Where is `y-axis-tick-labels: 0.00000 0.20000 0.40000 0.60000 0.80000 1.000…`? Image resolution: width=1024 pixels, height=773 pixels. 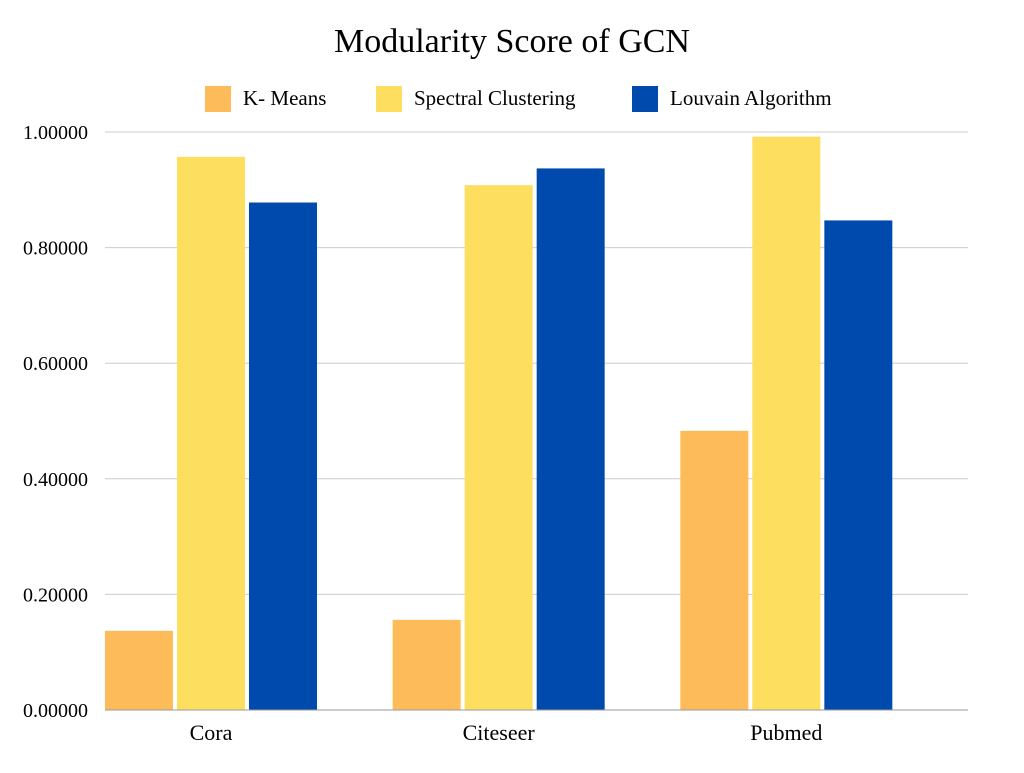 y-axis-tick-labels: 0.00000 0.20000 0.40000 0.60000 0.80000 1.000… is located at coordinates (55, 422).